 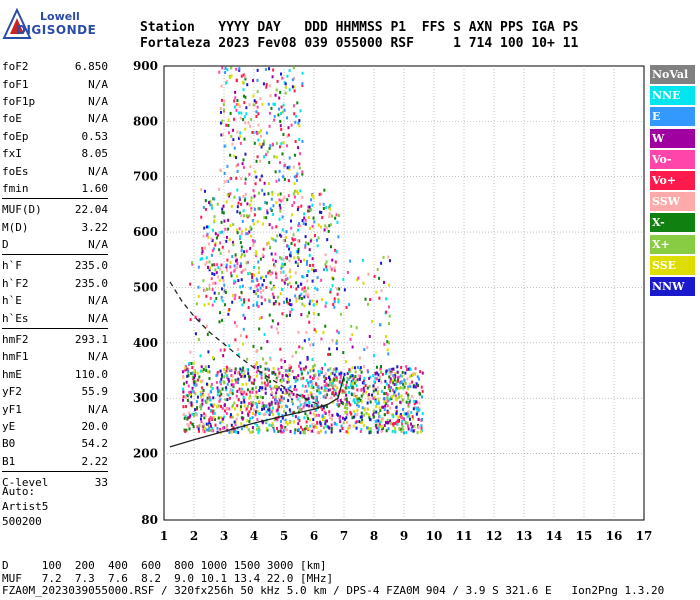 What do you see at coordinates (98, 171) in the screenshot?
I see `param-value: N/A` at bounding box center [98, 171].